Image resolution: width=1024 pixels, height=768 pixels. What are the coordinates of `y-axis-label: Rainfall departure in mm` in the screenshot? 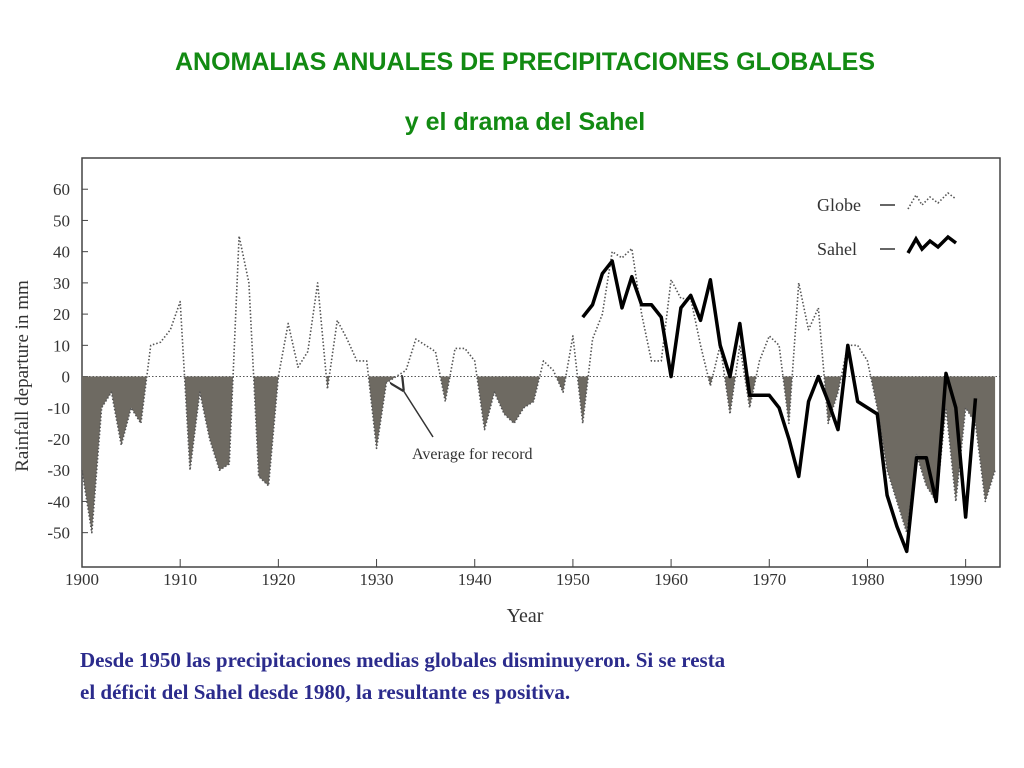 It's located at (22, 376).